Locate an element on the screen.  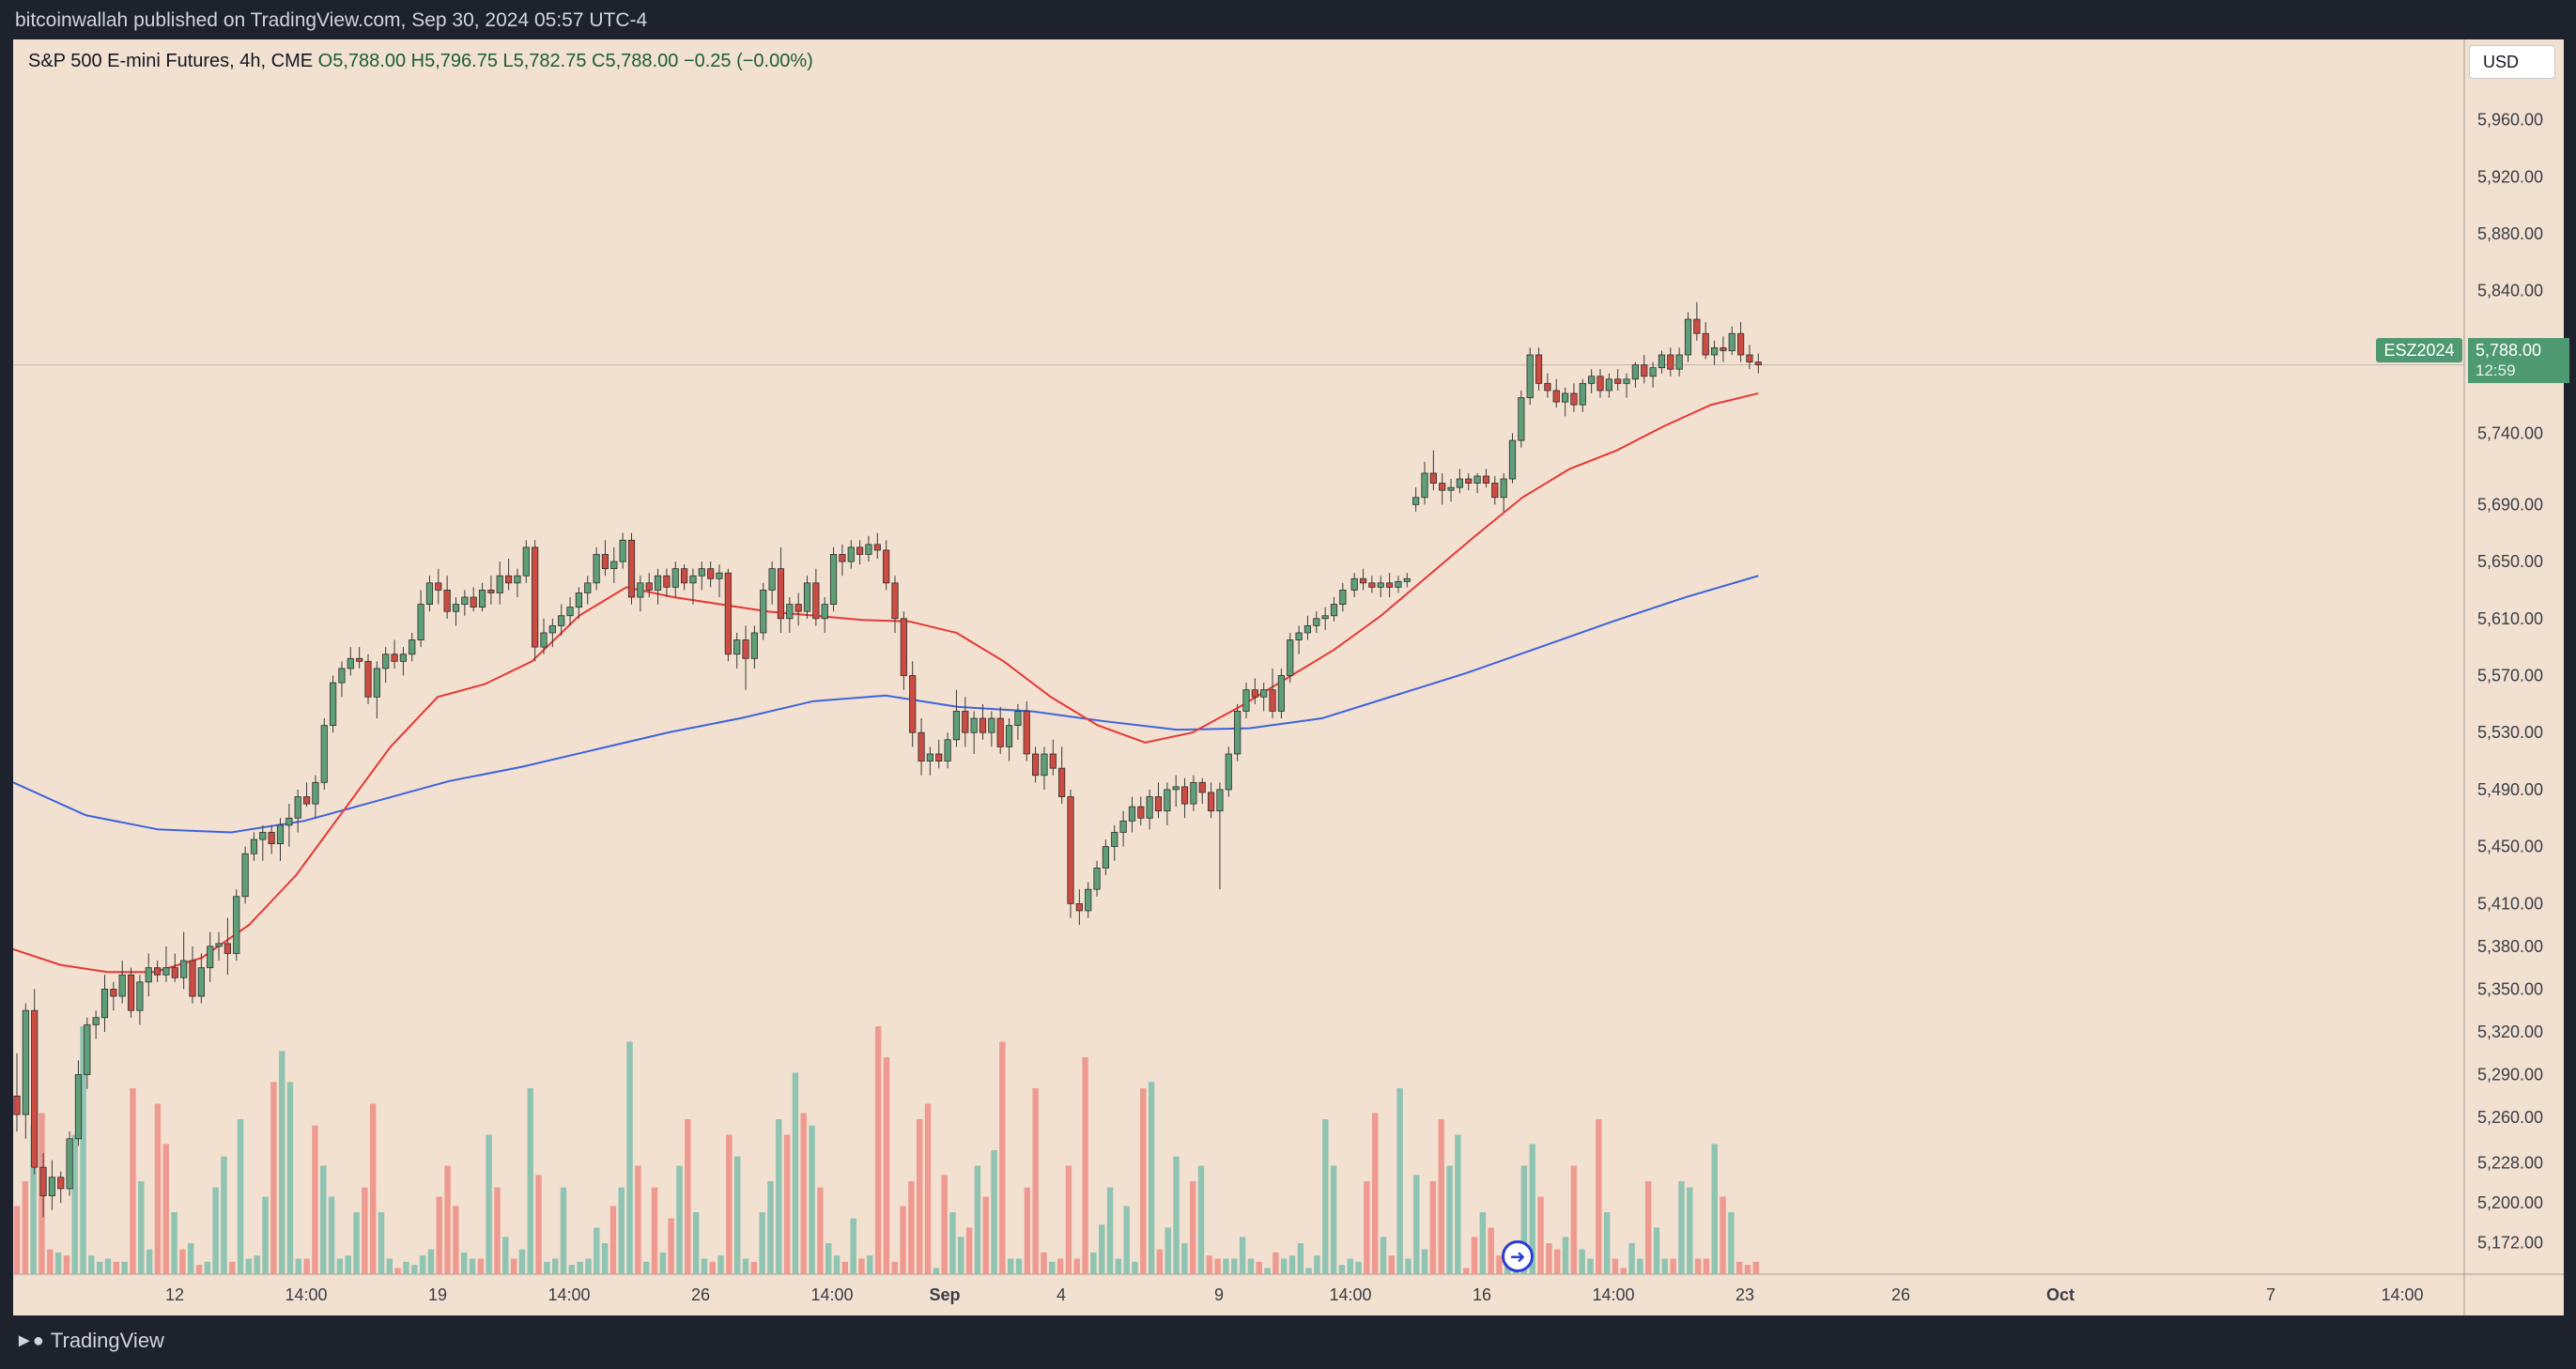
symbol-name: S&P 500 E-mini Futures, 4h, CME is located at coordinates (171, 61).